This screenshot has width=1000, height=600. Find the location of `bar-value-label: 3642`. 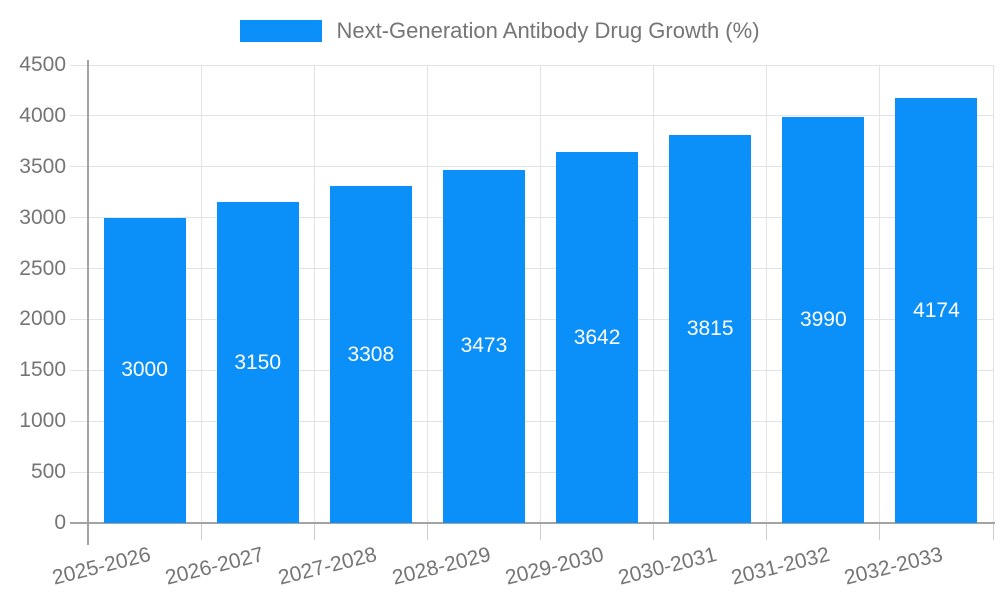

bar-value-label: 3642 is located at coordinates (597, 337).